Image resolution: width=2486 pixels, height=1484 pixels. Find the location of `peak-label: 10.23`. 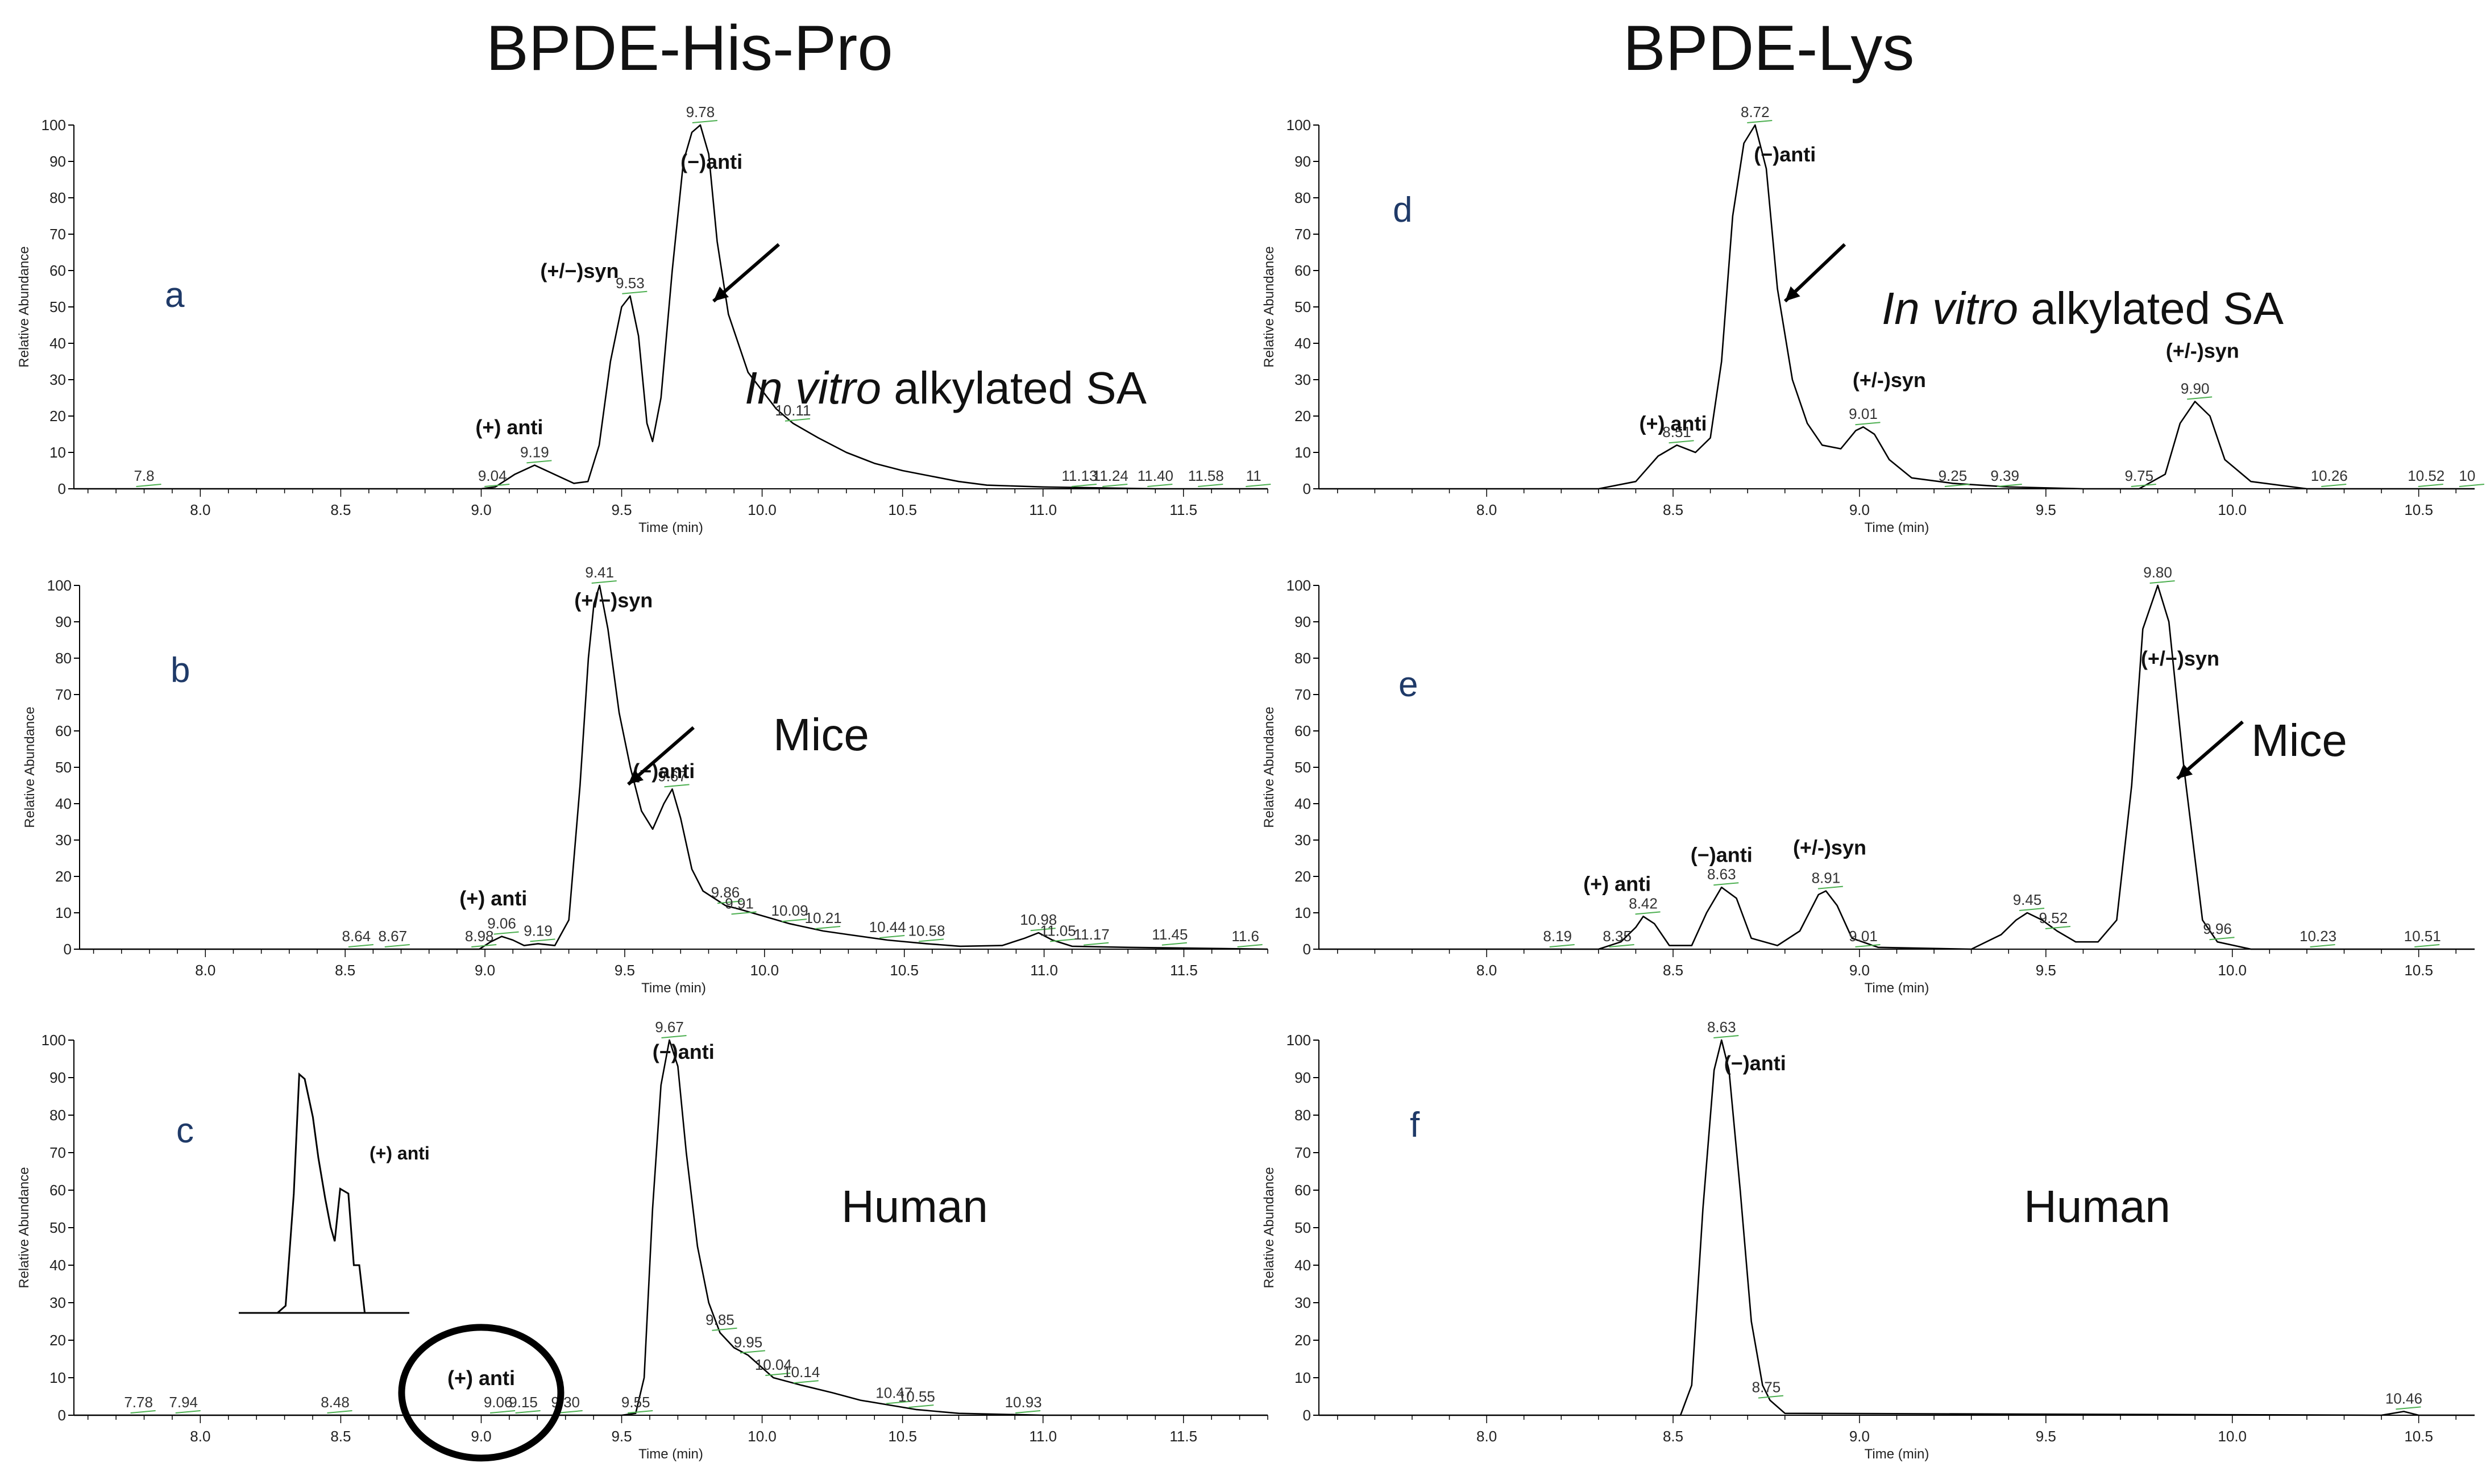

peak-label: 10.23 is located at coordinates (2318, 937).